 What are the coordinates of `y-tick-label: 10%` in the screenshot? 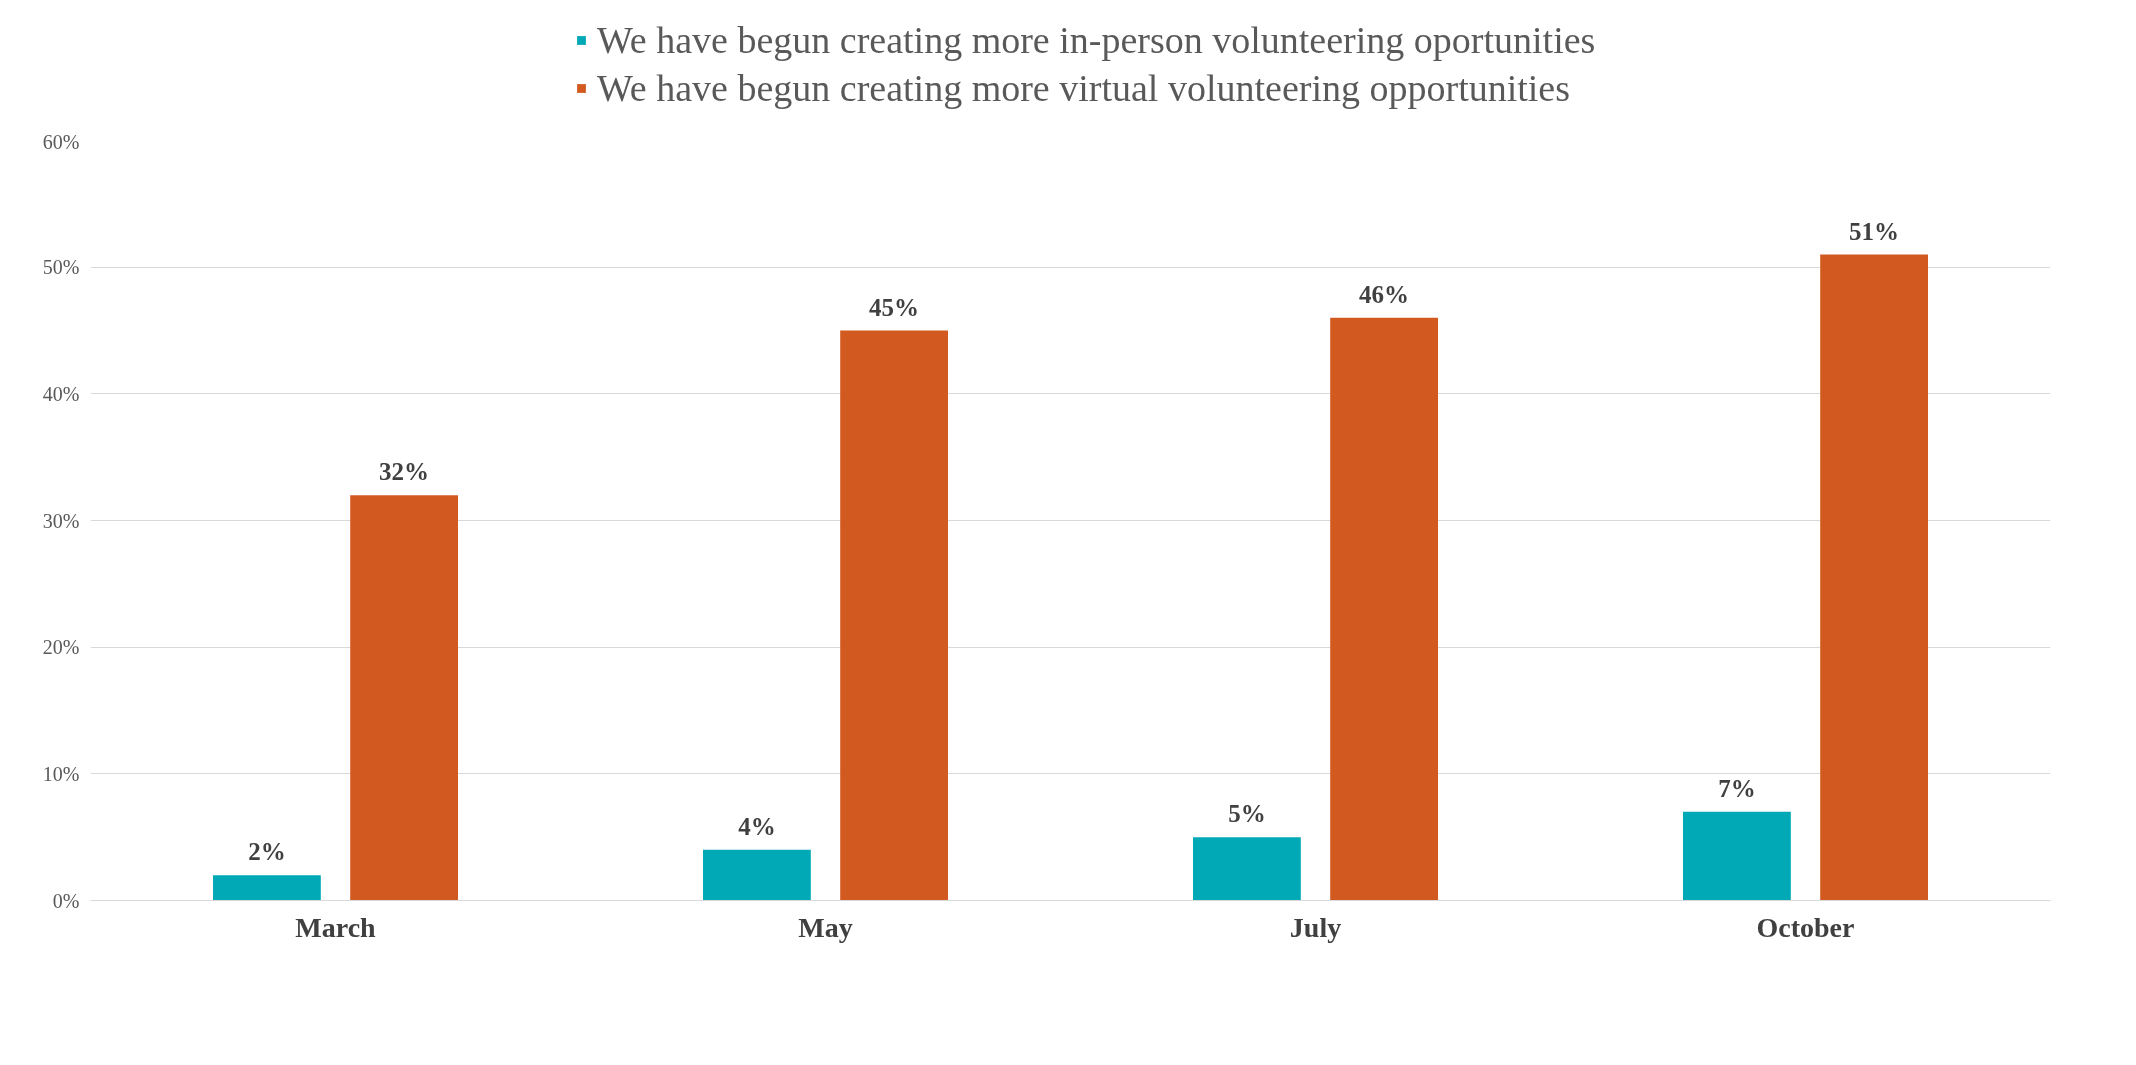 It's located at (61, 773).